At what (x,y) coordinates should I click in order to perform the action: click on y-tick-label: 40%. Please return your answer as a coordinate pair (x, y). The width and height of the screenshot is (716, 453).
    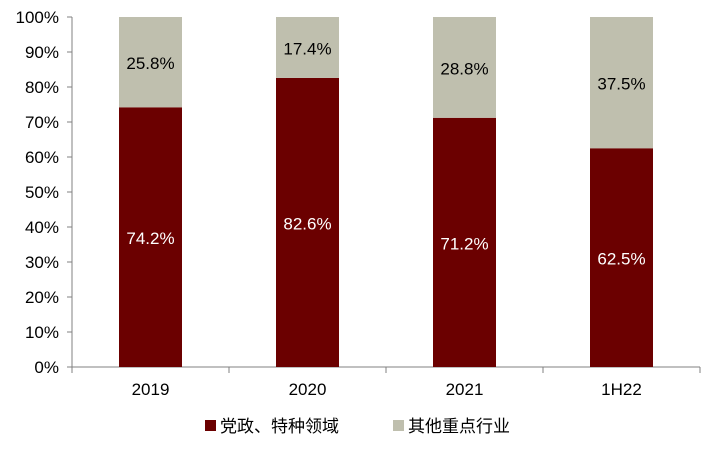
    Looking at the image, I should click on (42, 227).